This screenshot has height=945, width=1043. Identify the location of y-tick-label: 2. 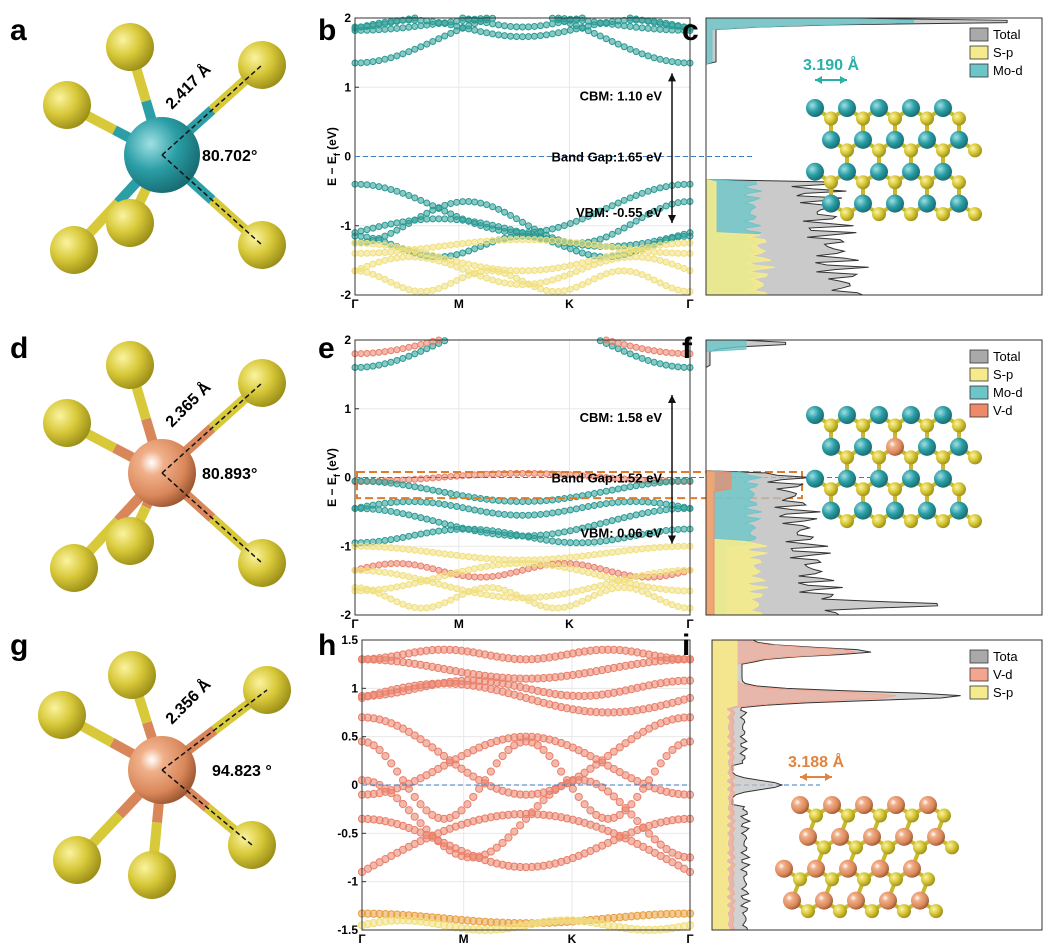
(347, 18).